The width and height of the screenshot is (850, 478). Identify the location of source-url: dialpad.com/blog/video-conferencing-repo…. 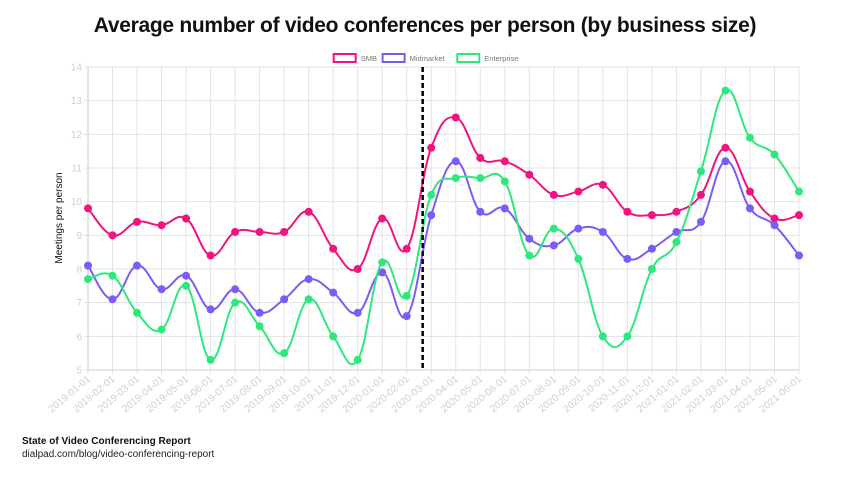
(118, 454).